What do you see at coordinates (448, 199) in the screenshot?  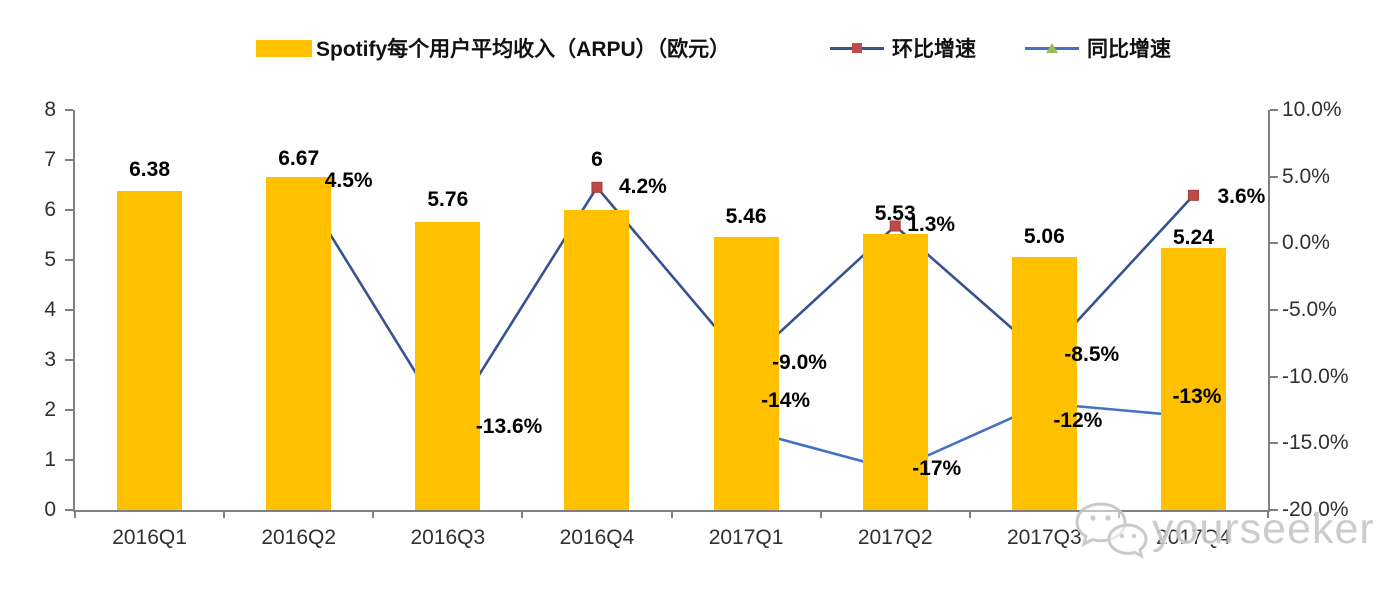 I see `bar-value-label: 5.76` at bounding box center [448, 199].